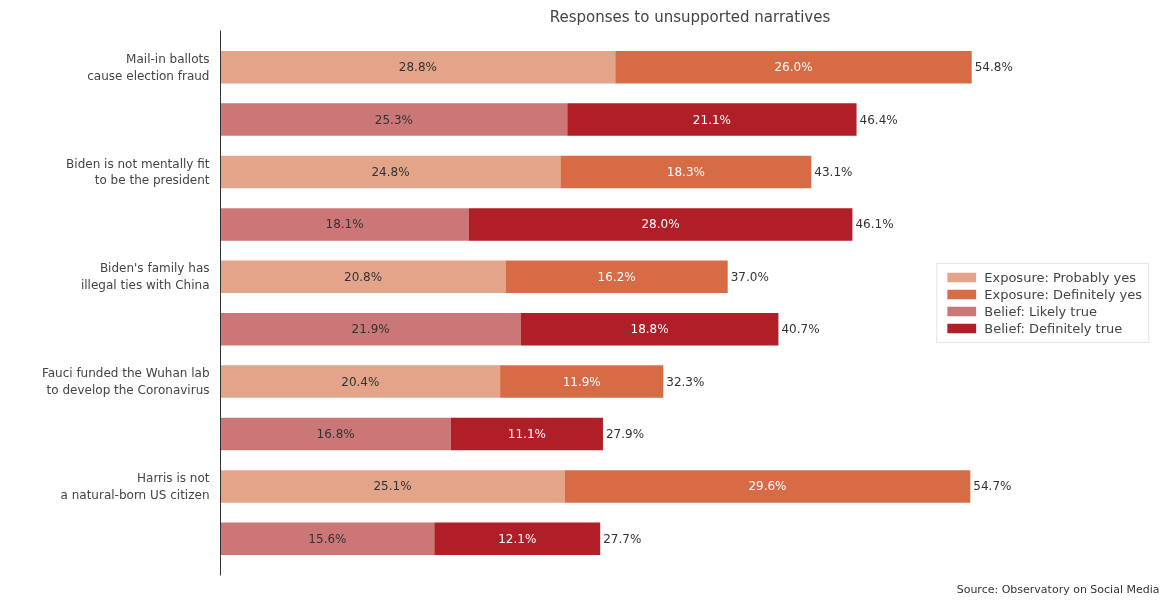  Describe the element at coordinates (993, 67) in the screenshot. I see `total-label: 54.8%` at that location.